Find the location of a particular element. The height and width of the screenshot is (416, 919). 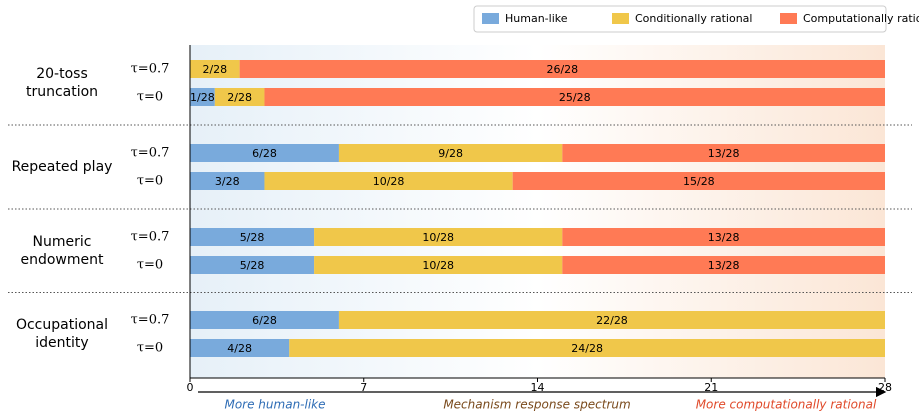

value-label: 4/28 is located at coordinates (239, 348).